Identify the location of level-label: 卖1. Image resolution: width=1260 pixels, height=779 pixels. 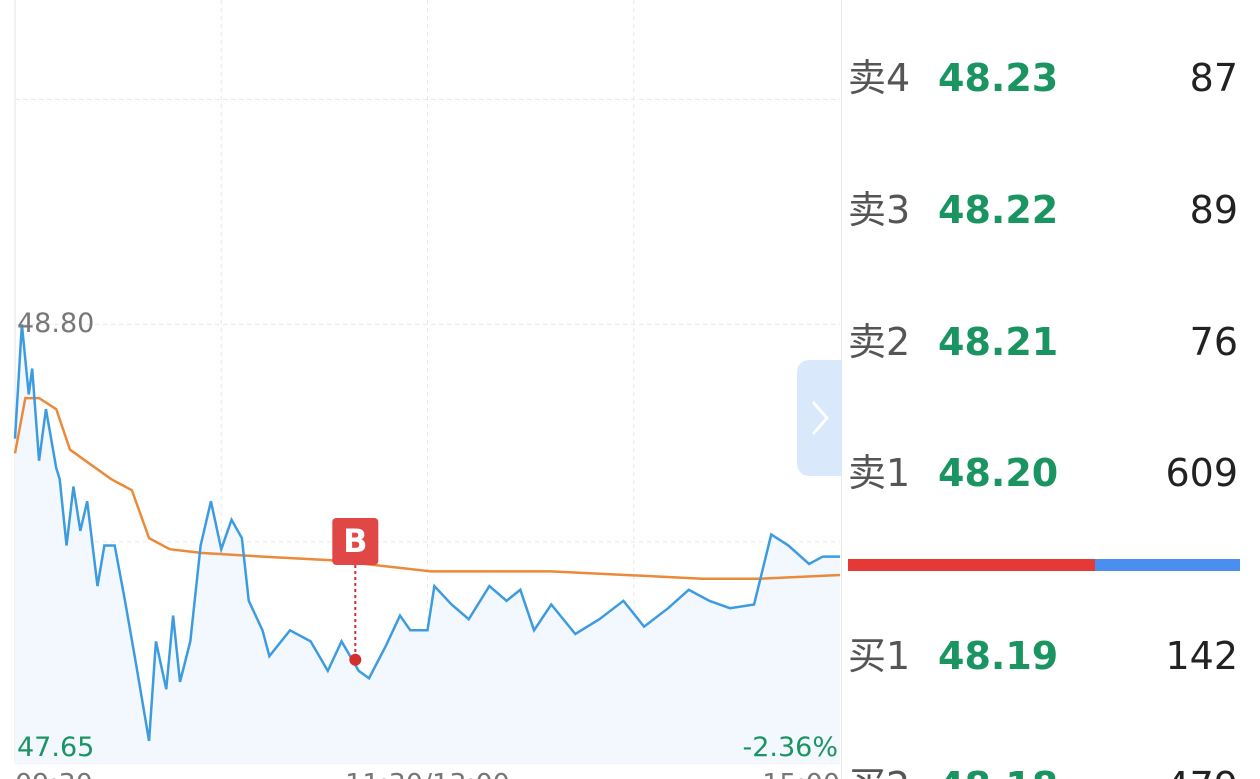
(879, 473).